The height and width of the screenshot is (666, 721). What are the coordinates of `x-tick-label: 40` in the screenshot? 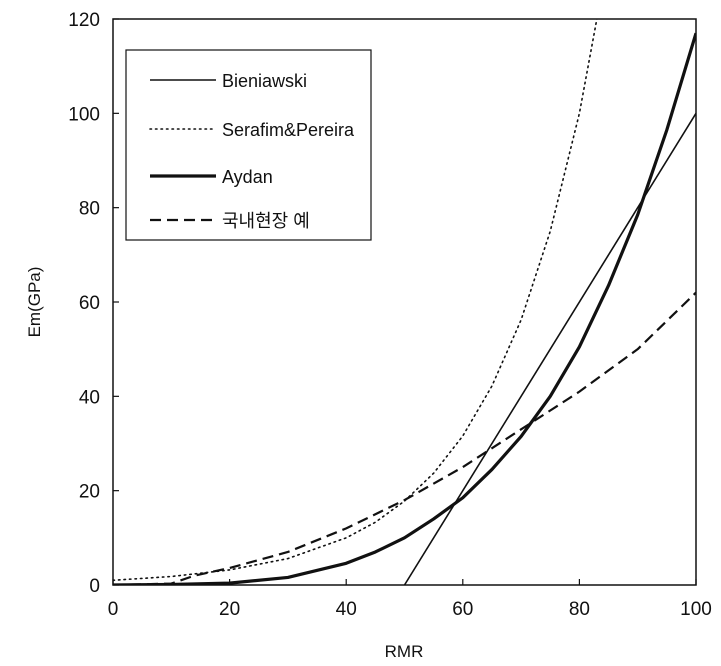 It's located at (346, 609).